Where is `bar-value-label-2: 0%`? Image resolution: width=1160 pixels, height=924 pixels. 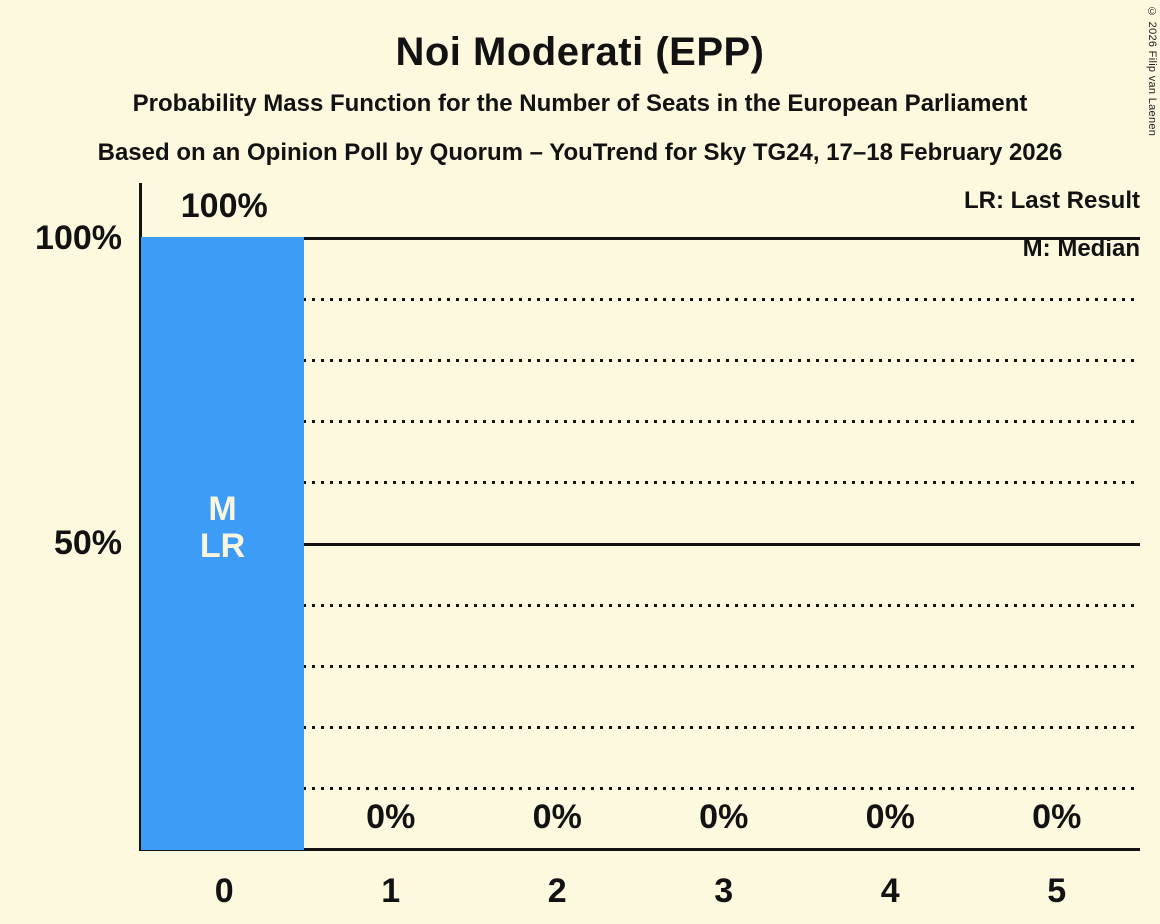 bar-value-label-2: 0% is located at coordinates (557, 817).